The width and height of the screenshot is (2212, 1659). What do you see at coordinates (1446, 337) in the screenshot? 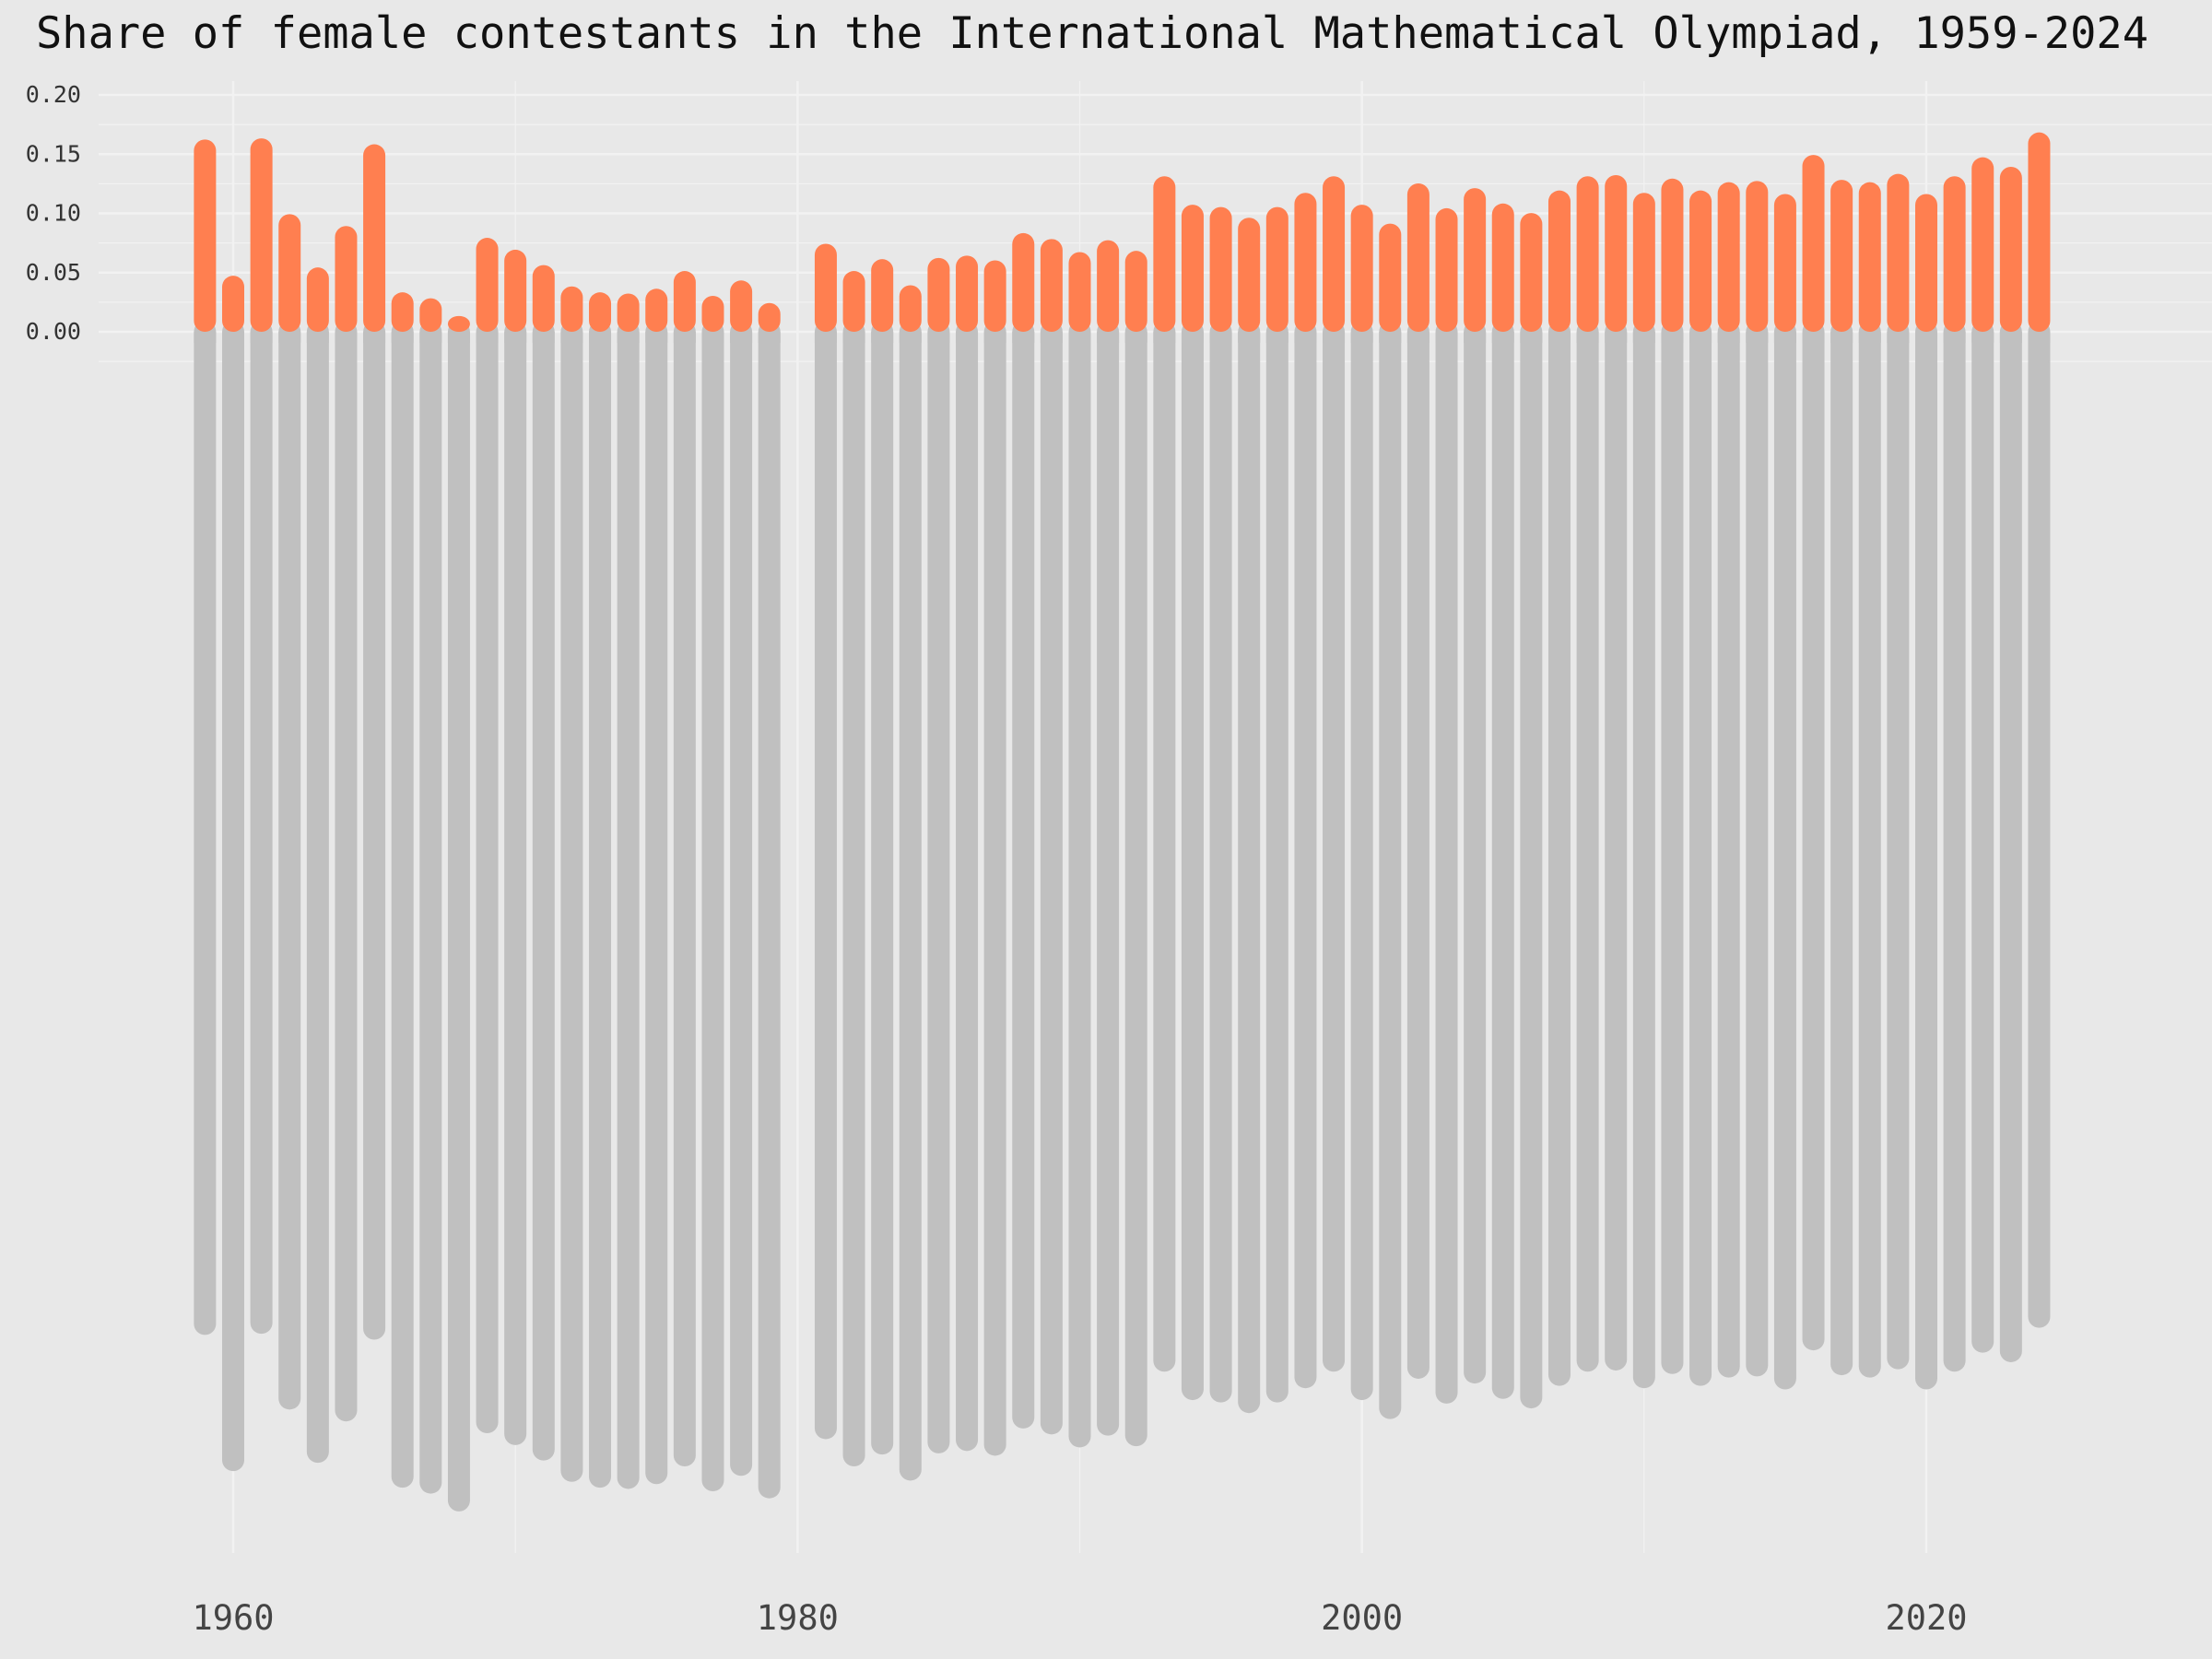
I see `bar-rest-cap-2003` at bounding box center [1446, 337].